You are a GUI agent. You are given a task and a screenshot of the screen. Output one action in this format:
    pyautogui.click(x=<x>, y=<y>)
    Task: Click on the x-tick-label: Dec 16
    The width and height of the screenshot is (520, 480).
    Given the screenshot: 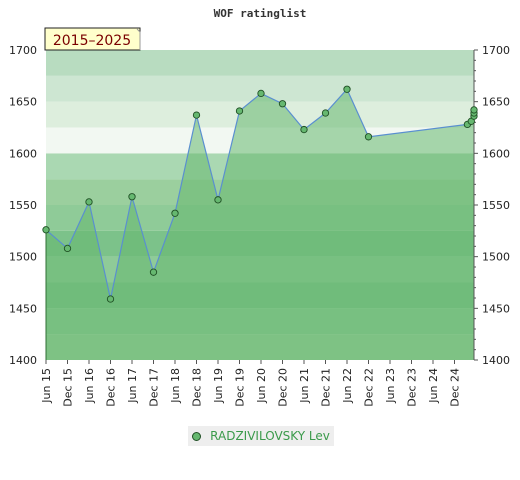 What is the action you would take?
    pyautogui.click(x=111, y=387)
    